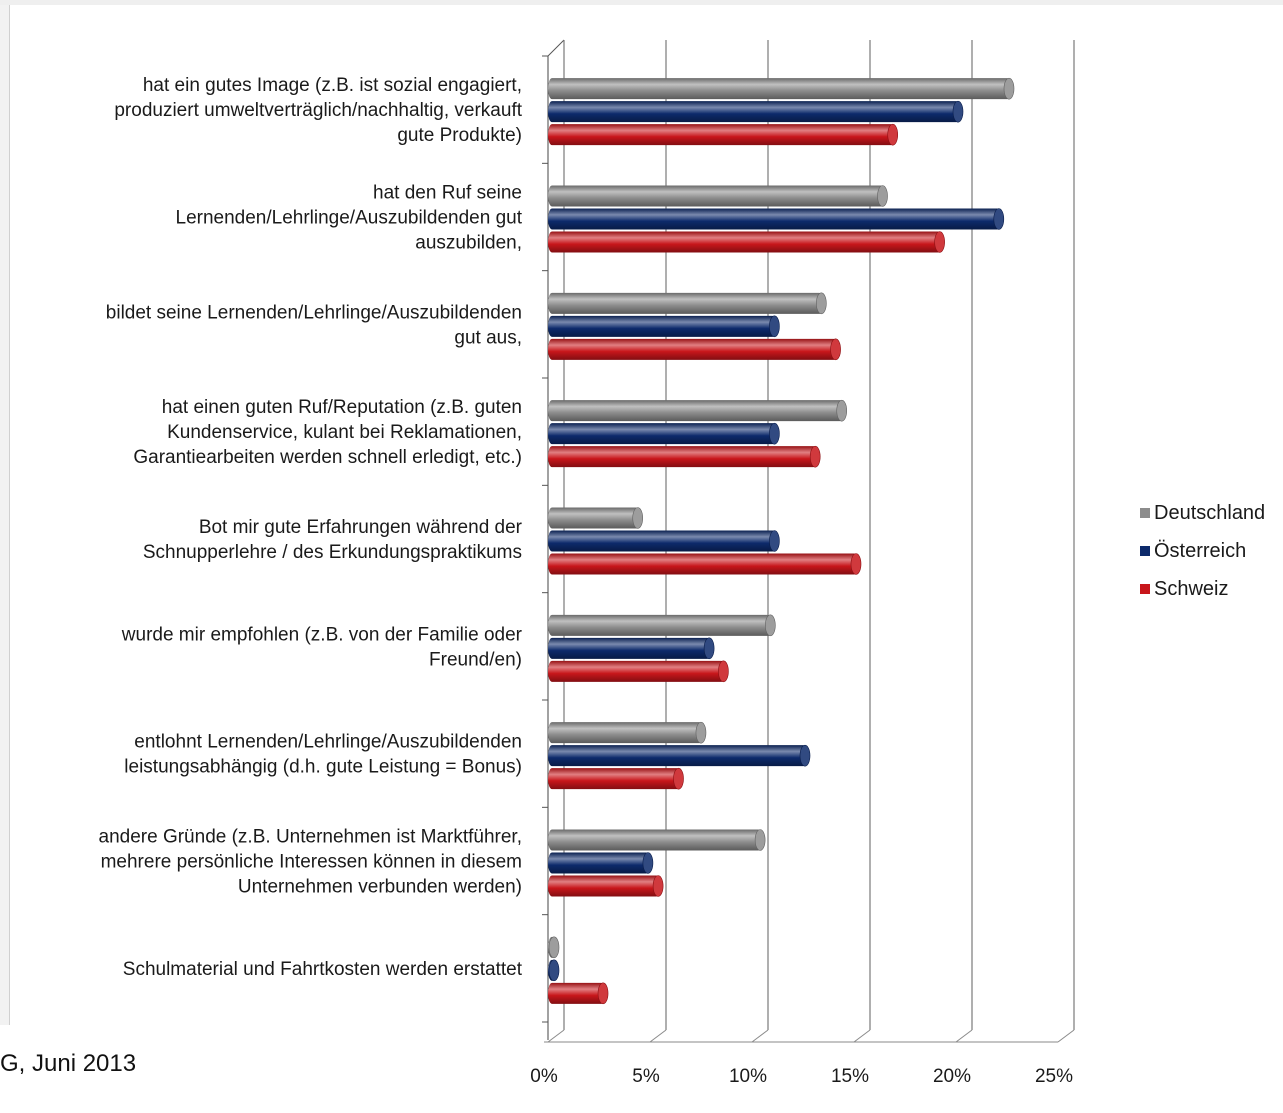 The image size is (1283, 1113). I want to click on category-label-line: Kundenservice, kulant bei Reklamationen,, so click(344, 432).